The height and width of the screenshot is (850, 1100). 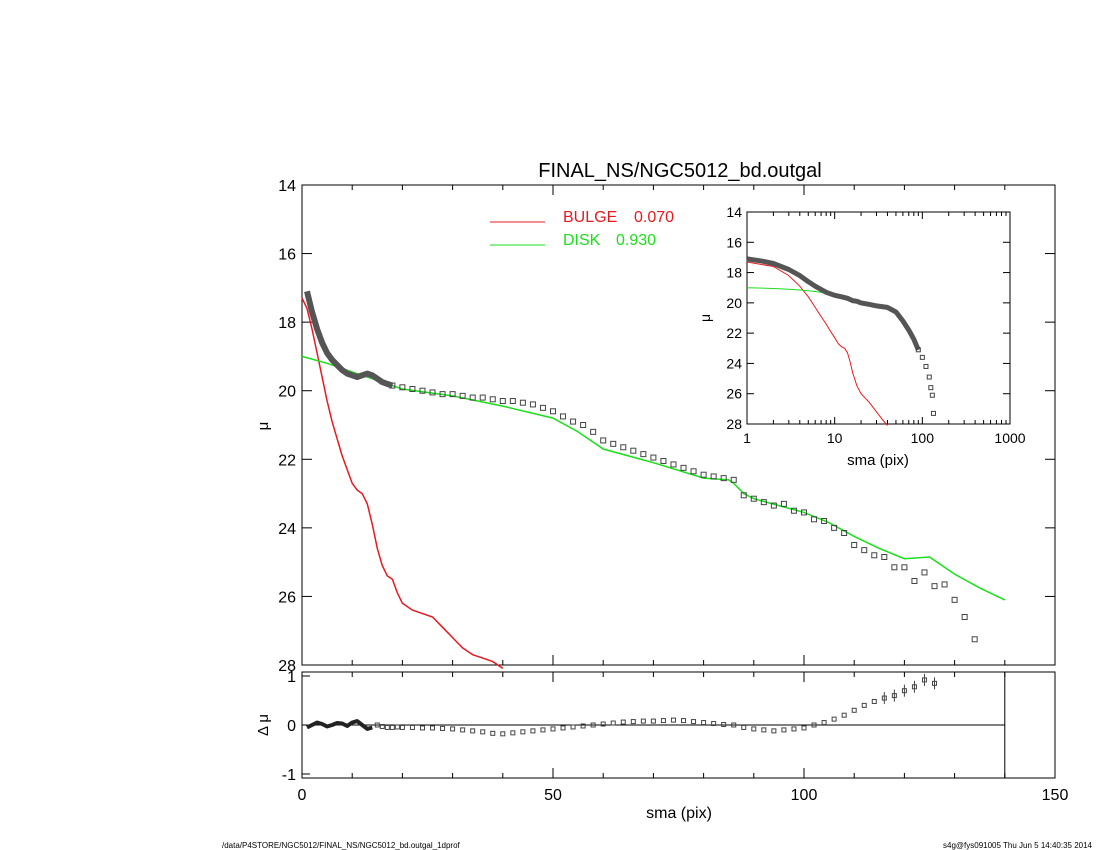 What do you see at coordinates (680, 171) in the screenshot?
I see `chart-title: FINAL_NS/NGC5012_bd.outgal` at bounding box center [680, 171].